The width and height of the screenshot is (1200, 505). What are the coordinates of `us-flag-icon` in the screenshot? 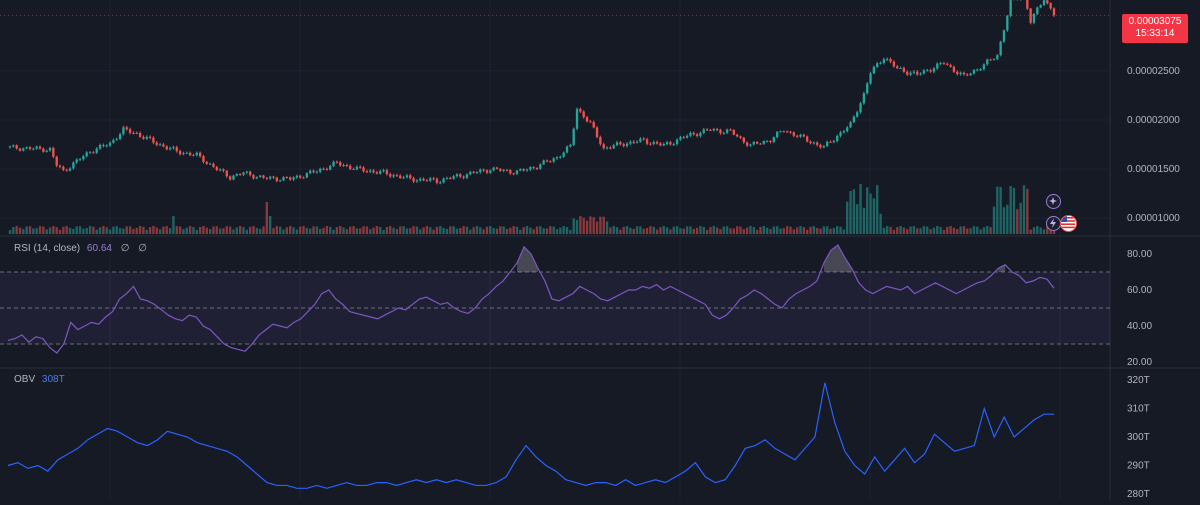 It's located at (1068, 223).